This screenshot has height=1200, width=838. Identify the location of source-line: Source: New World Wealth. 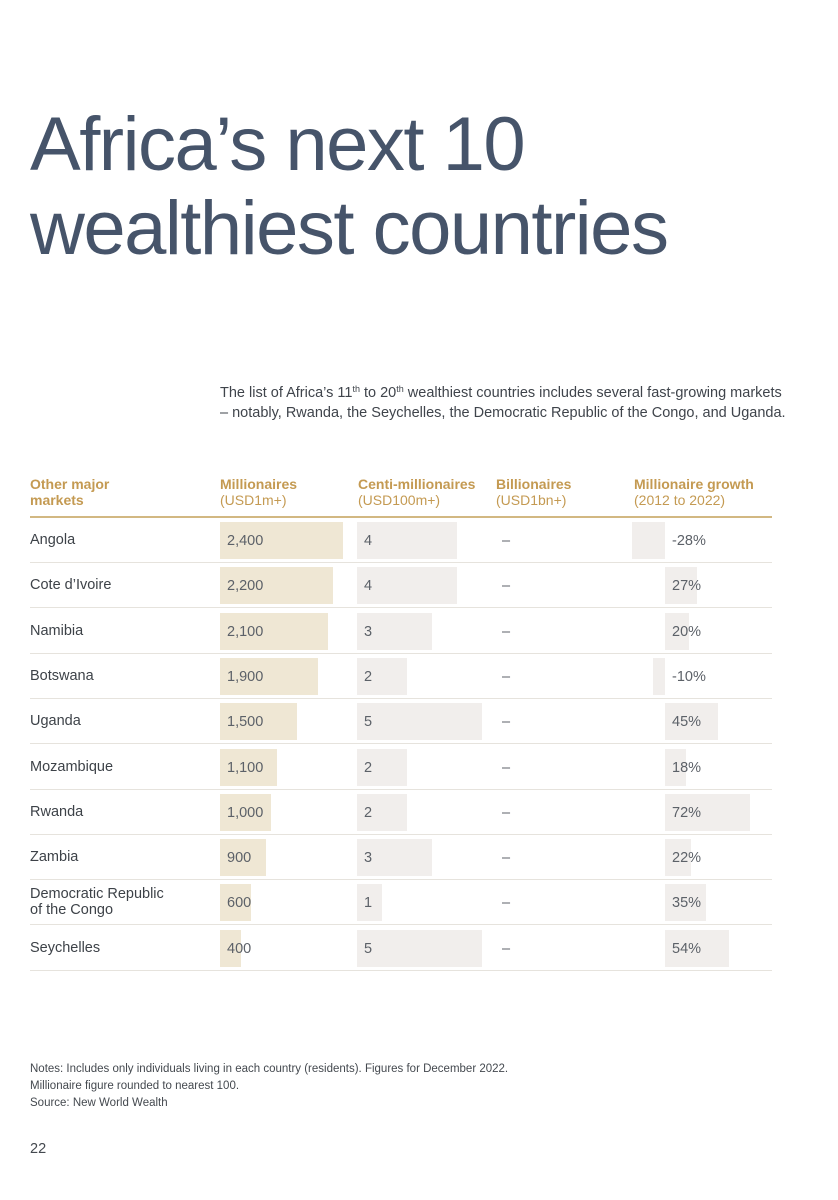
(99, 1103).